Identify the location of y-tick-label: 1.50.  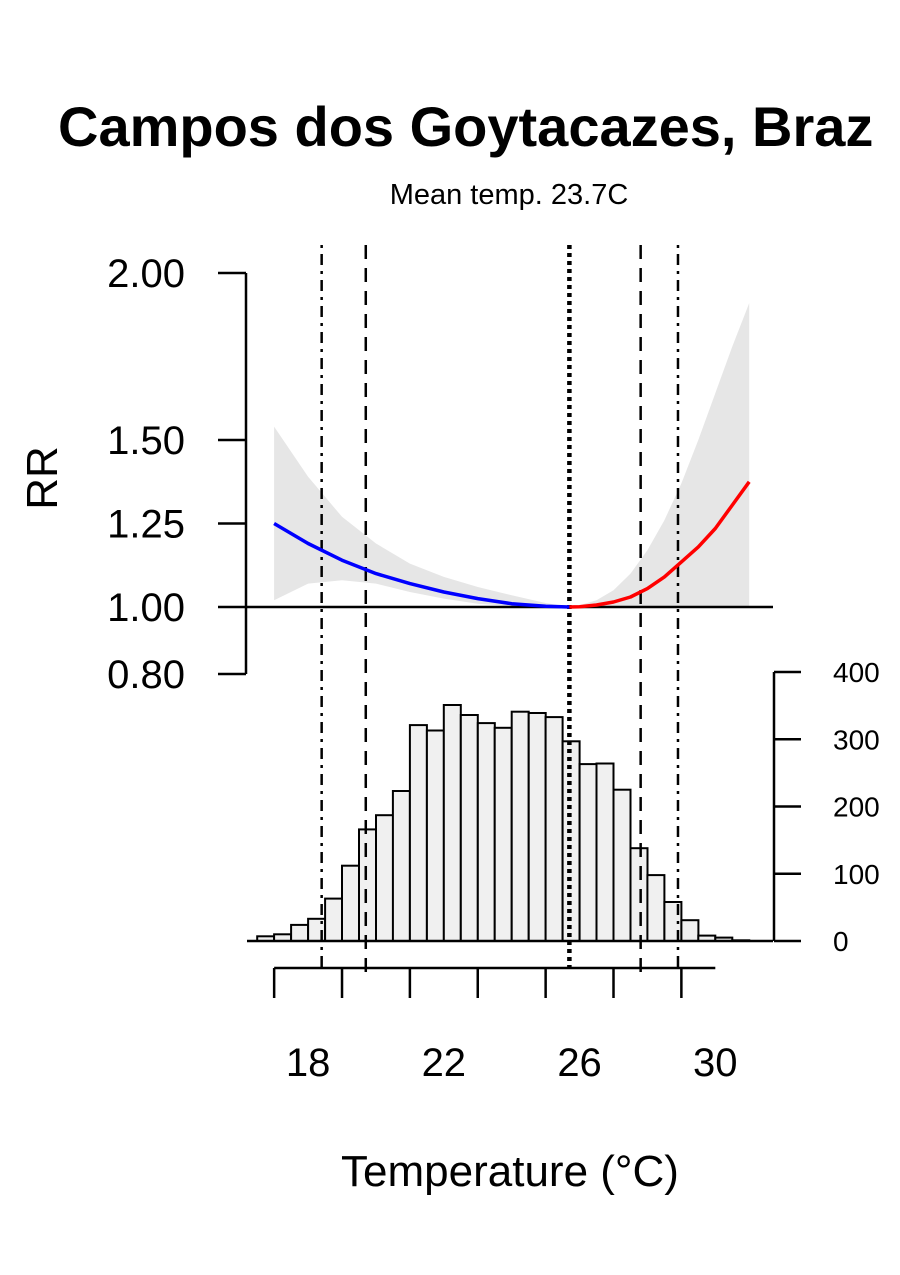
(146, 441).